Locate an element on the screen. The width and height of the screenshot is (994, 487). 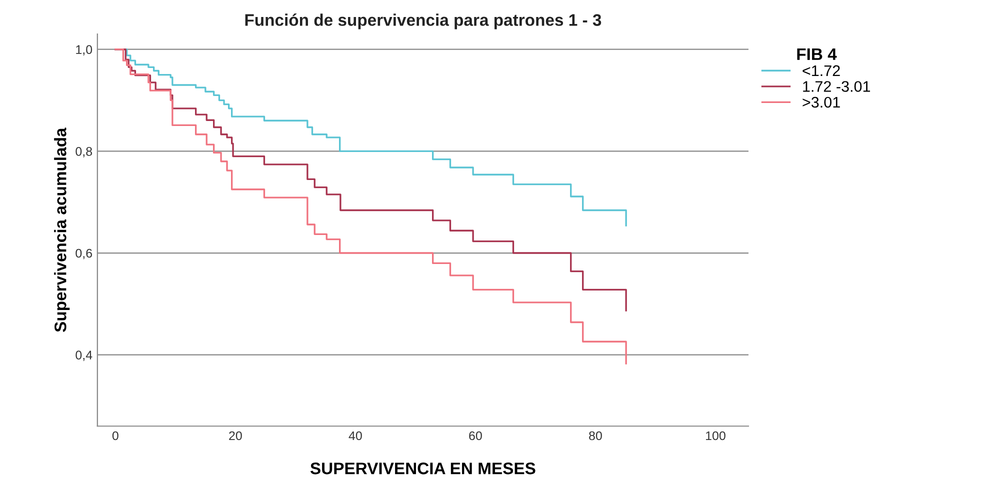
y-tick-label: 0,4 is located at coordinates (84, 355).